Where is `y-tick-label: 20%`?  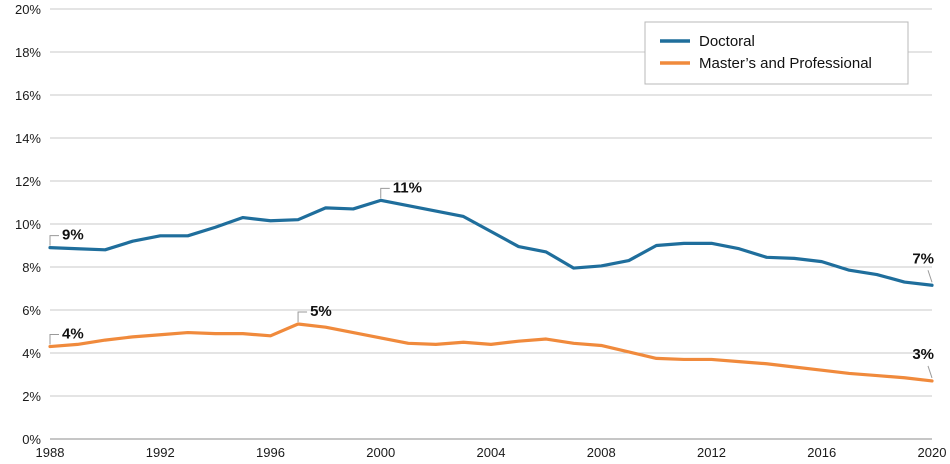
y-tick-label: 20% is located at coordinates (28, 9).